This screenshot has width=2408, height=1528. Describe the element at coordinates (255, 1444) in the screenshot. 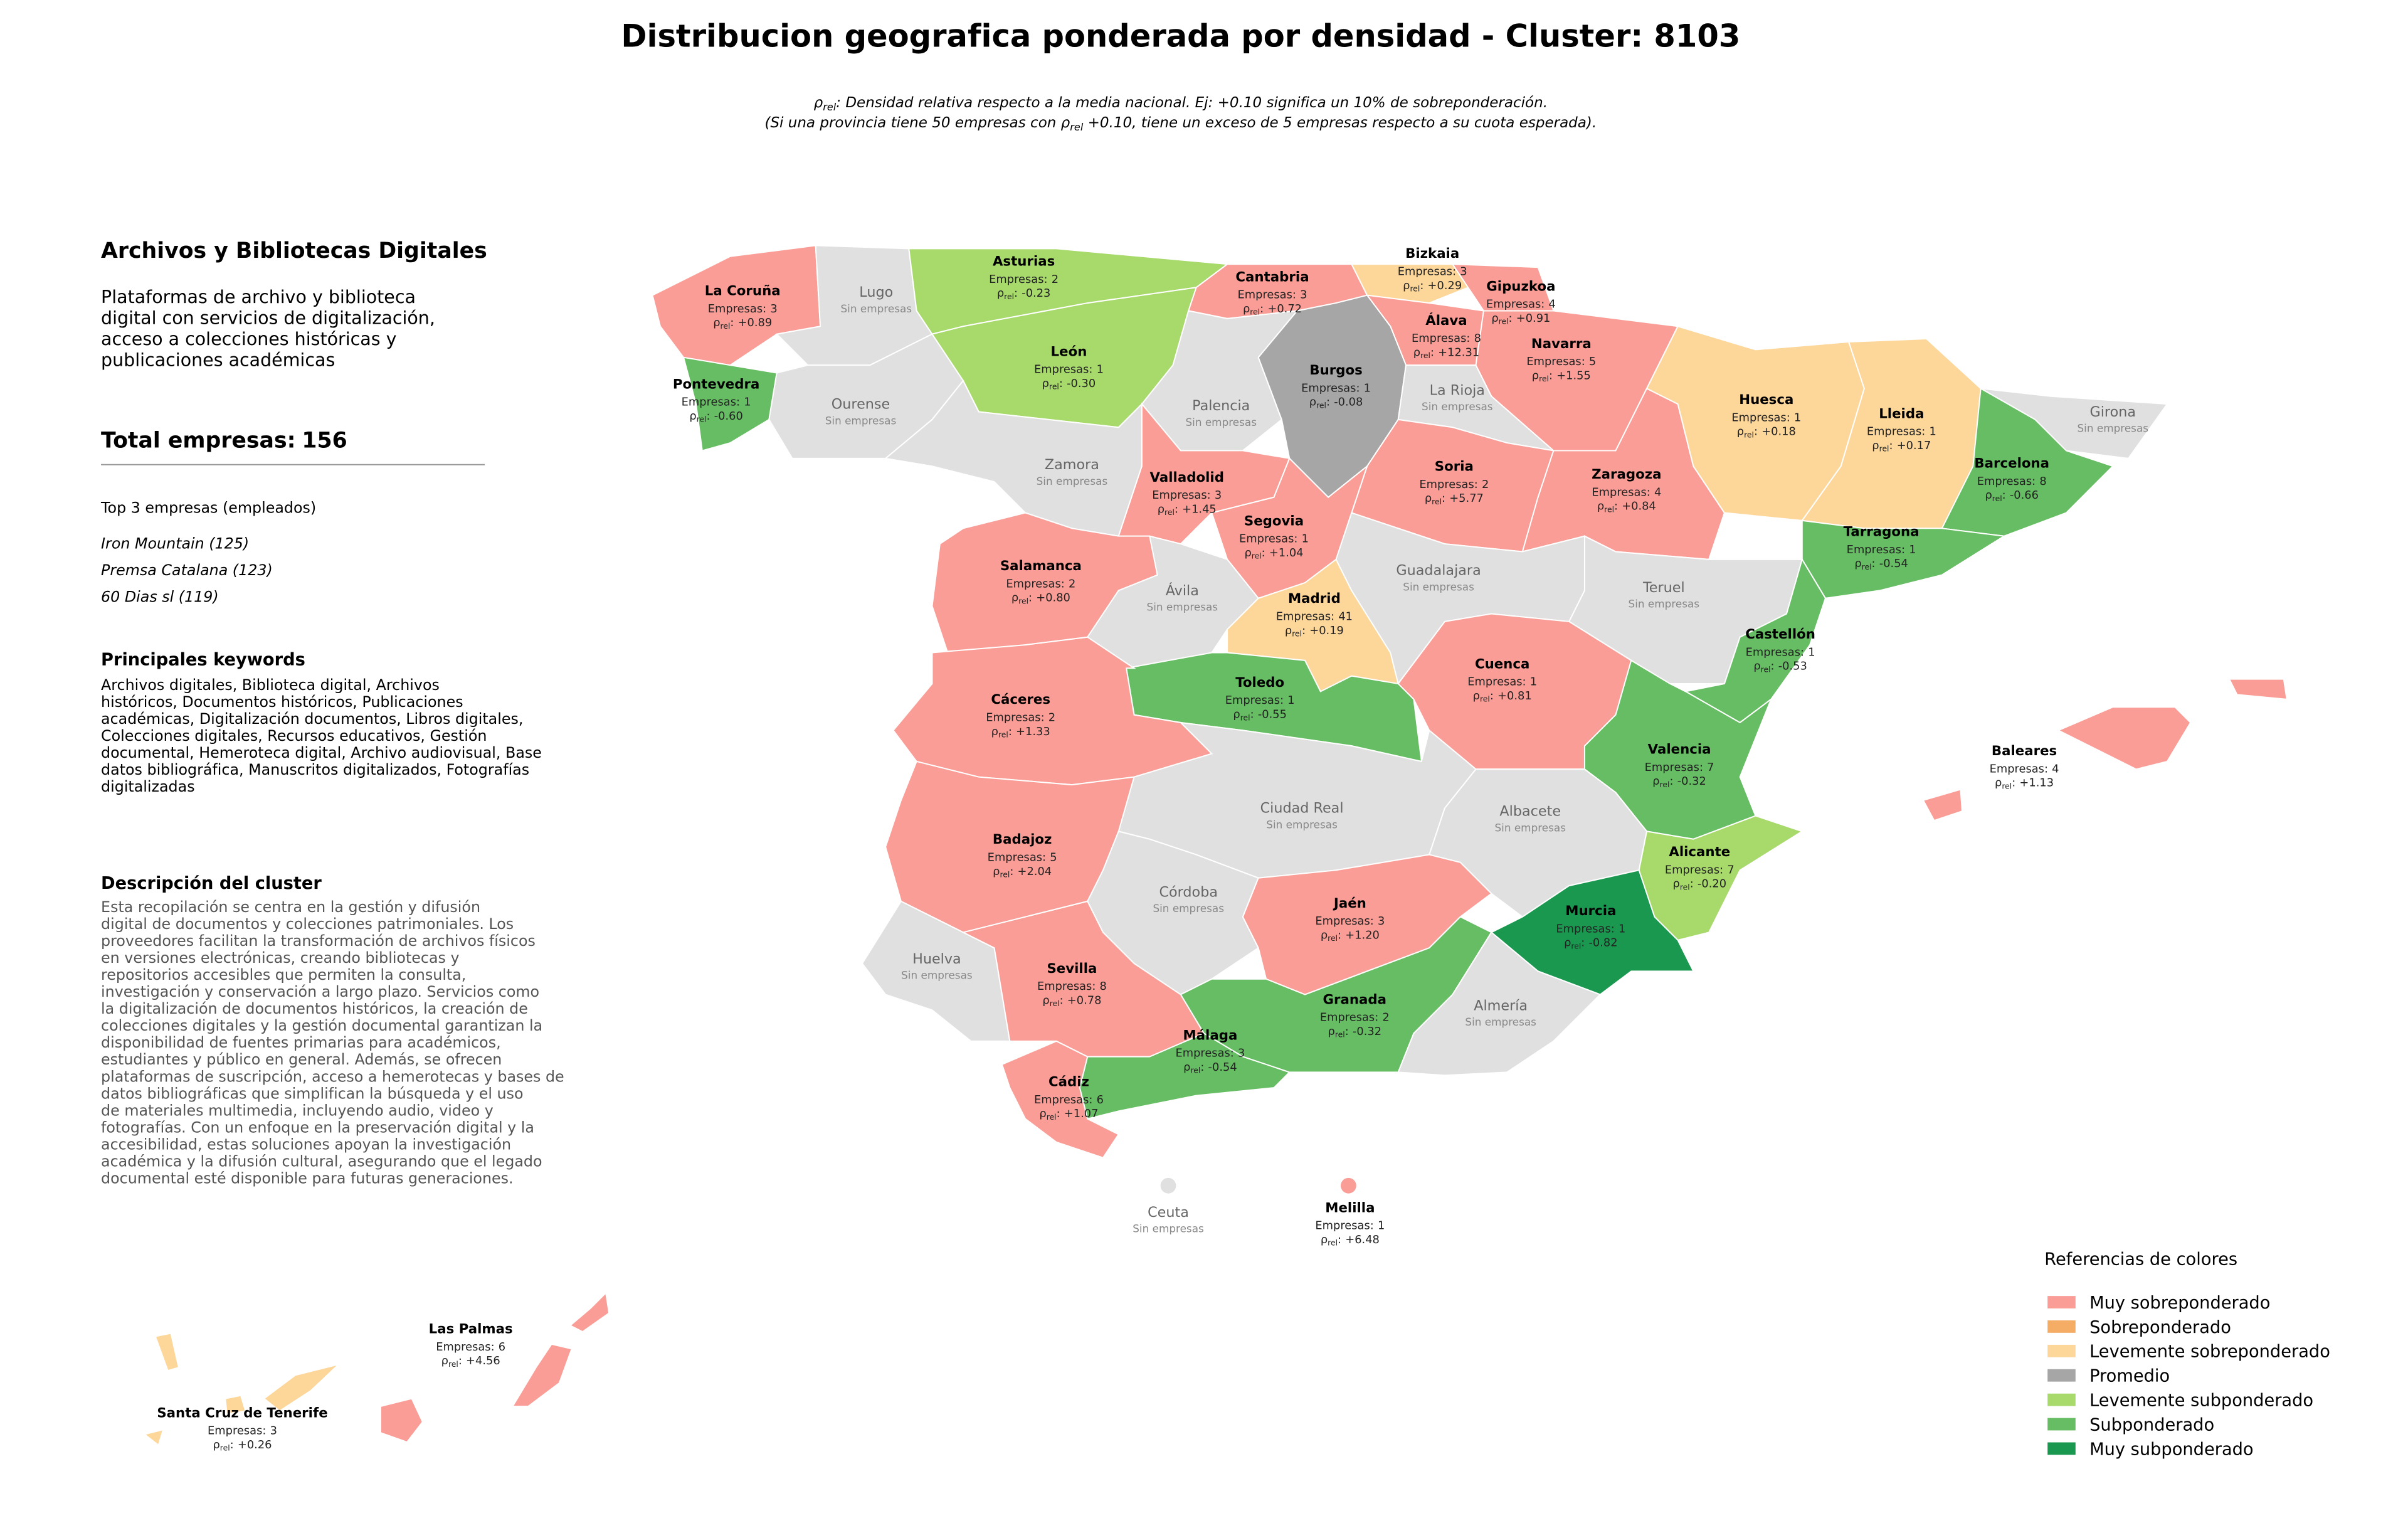

I see `density-value: +0.26` at that location.